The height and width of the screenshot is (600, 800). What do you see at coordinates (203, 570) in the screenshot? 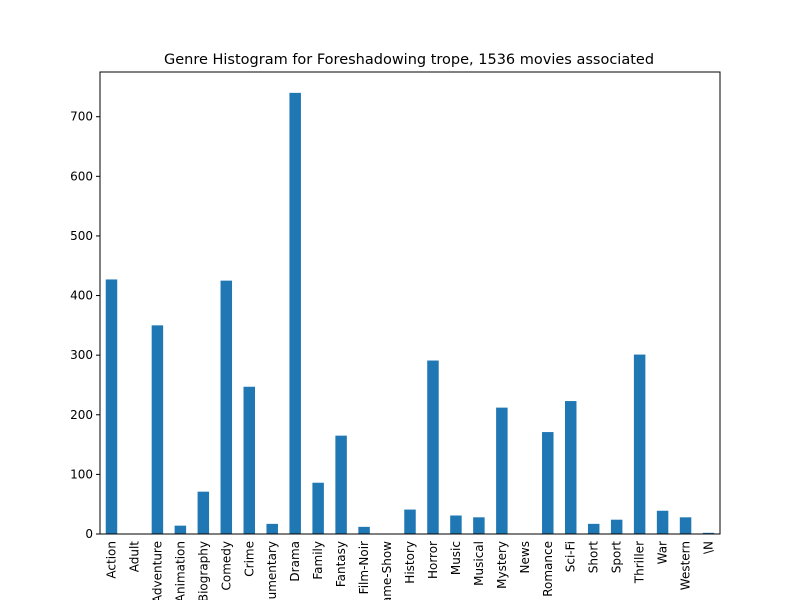
I see `x-tick-label: Biography` at bounding box center [203, 570].